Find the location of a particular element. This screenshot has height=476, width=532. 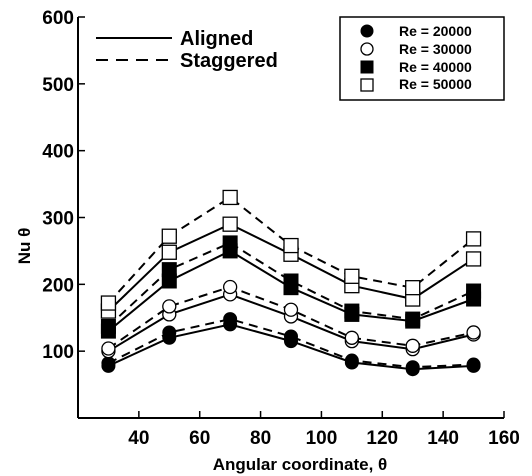

legend-open-circle-marker is located at coordinates (367, 49).